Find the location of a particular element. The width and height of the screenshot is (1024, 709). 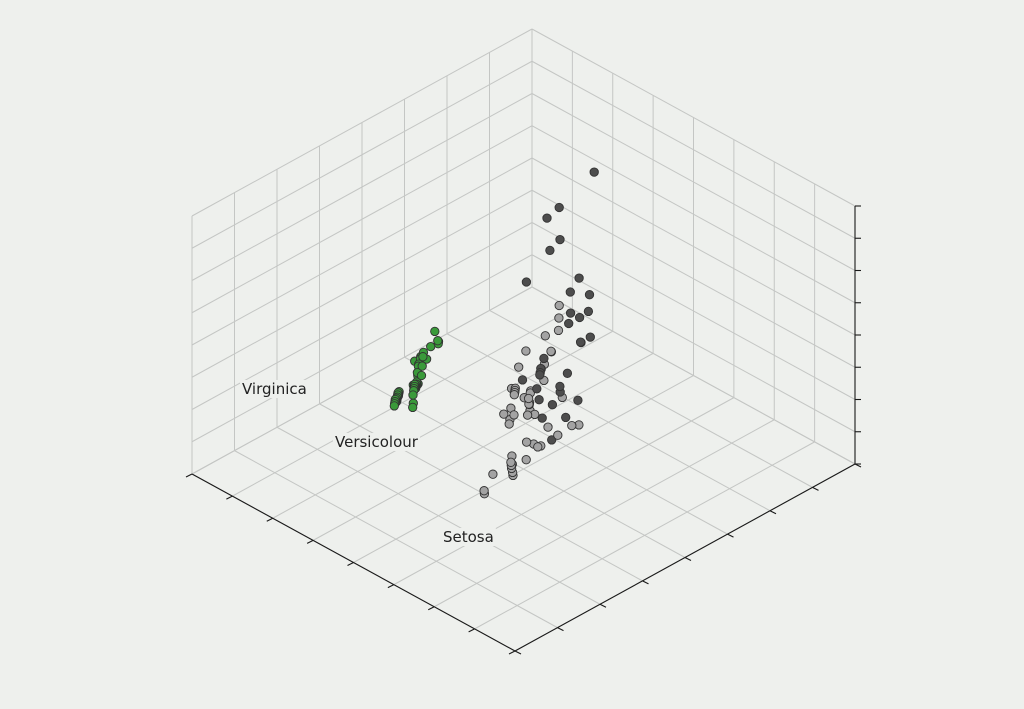

data-points is located at coordinates (494, 333).